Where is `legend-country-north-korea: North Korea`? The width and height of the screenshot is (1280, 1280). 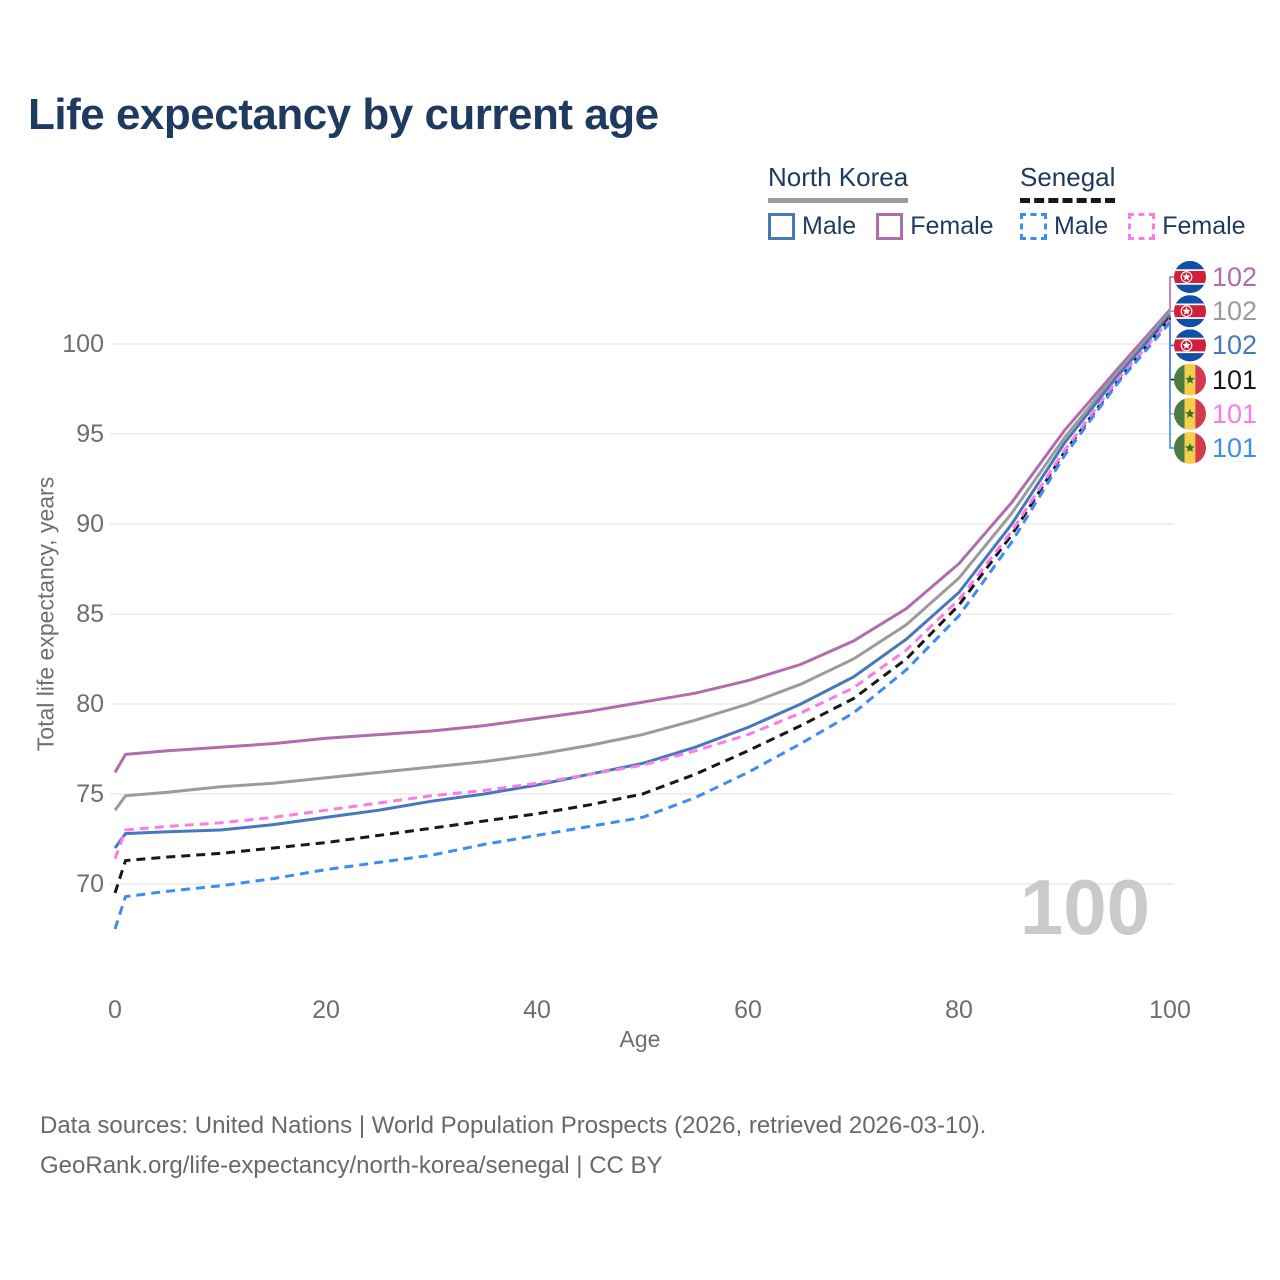 legend-country-north-korea: North Korea is located at coordinates (838, 182).